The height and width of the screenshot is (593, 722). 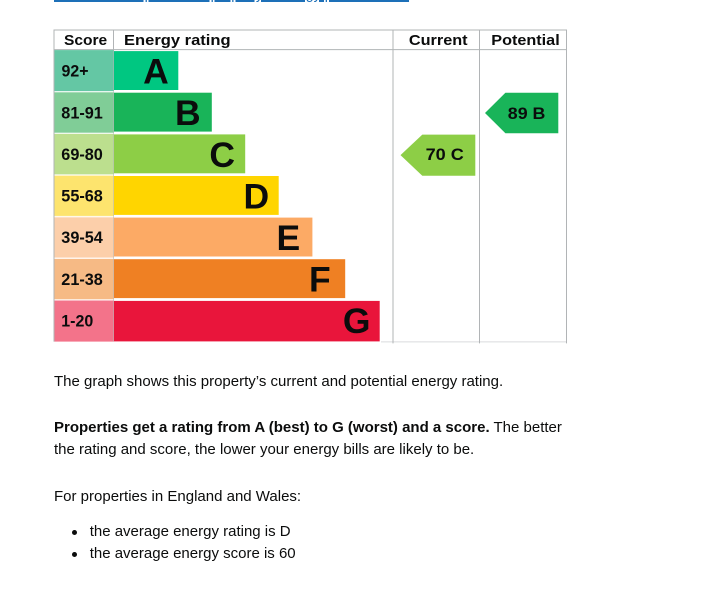 What do you see at coordinates (77, 320) in the screenshot?
I see `svg-text: 1-20` at bounding box center [77, 320].